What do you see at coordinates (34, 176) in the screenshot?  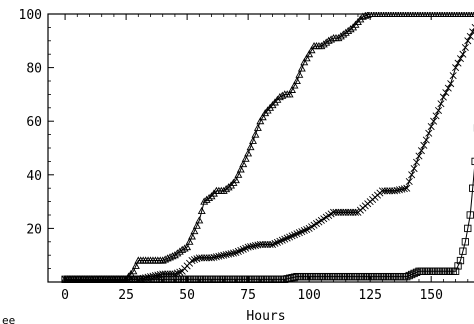 I see `y-tick-label: 40` at bounding box center [34, 176].